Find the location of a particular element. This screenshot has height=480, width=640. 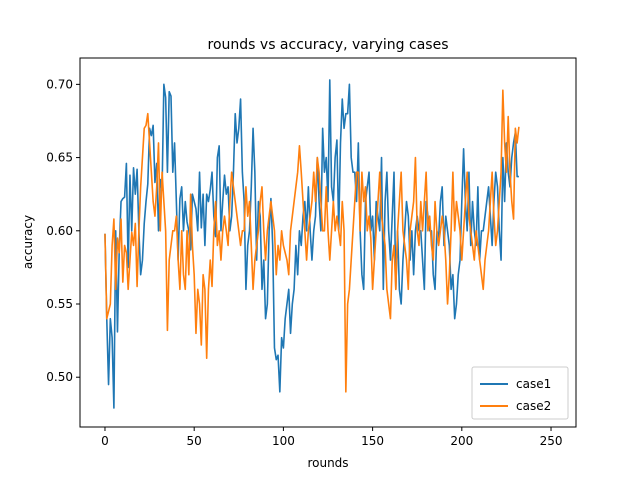

x-tick-label: 100 is located at coordinates (283, 441).